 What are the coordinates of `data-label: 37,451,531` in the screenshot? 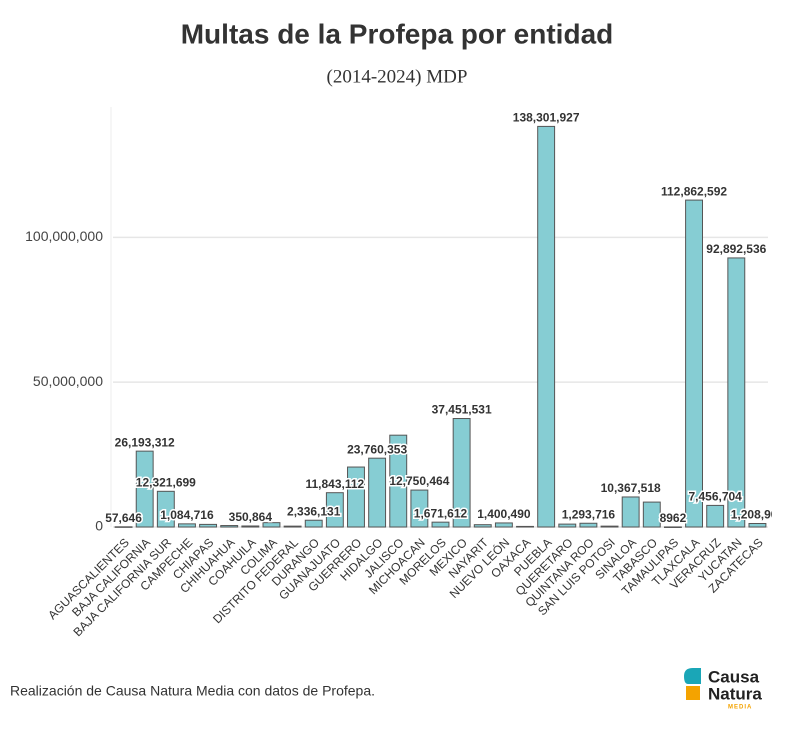 It's located at (462, 410).